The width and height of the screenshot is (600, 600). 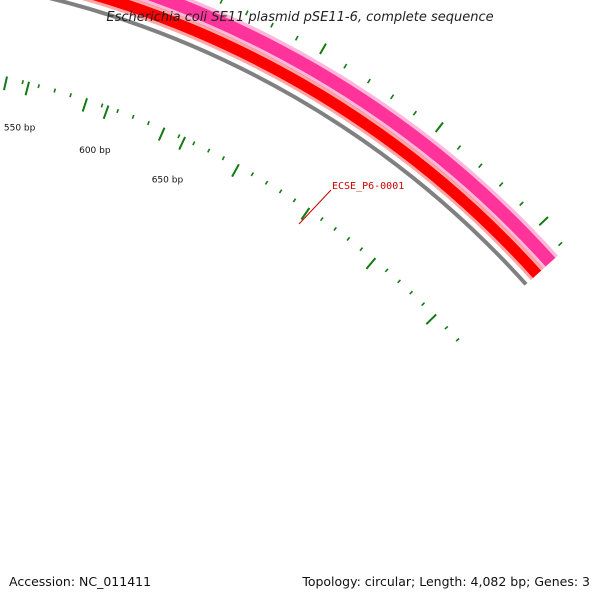 I want to click on tick-label: 550 bp, so click(x=20, y=128).